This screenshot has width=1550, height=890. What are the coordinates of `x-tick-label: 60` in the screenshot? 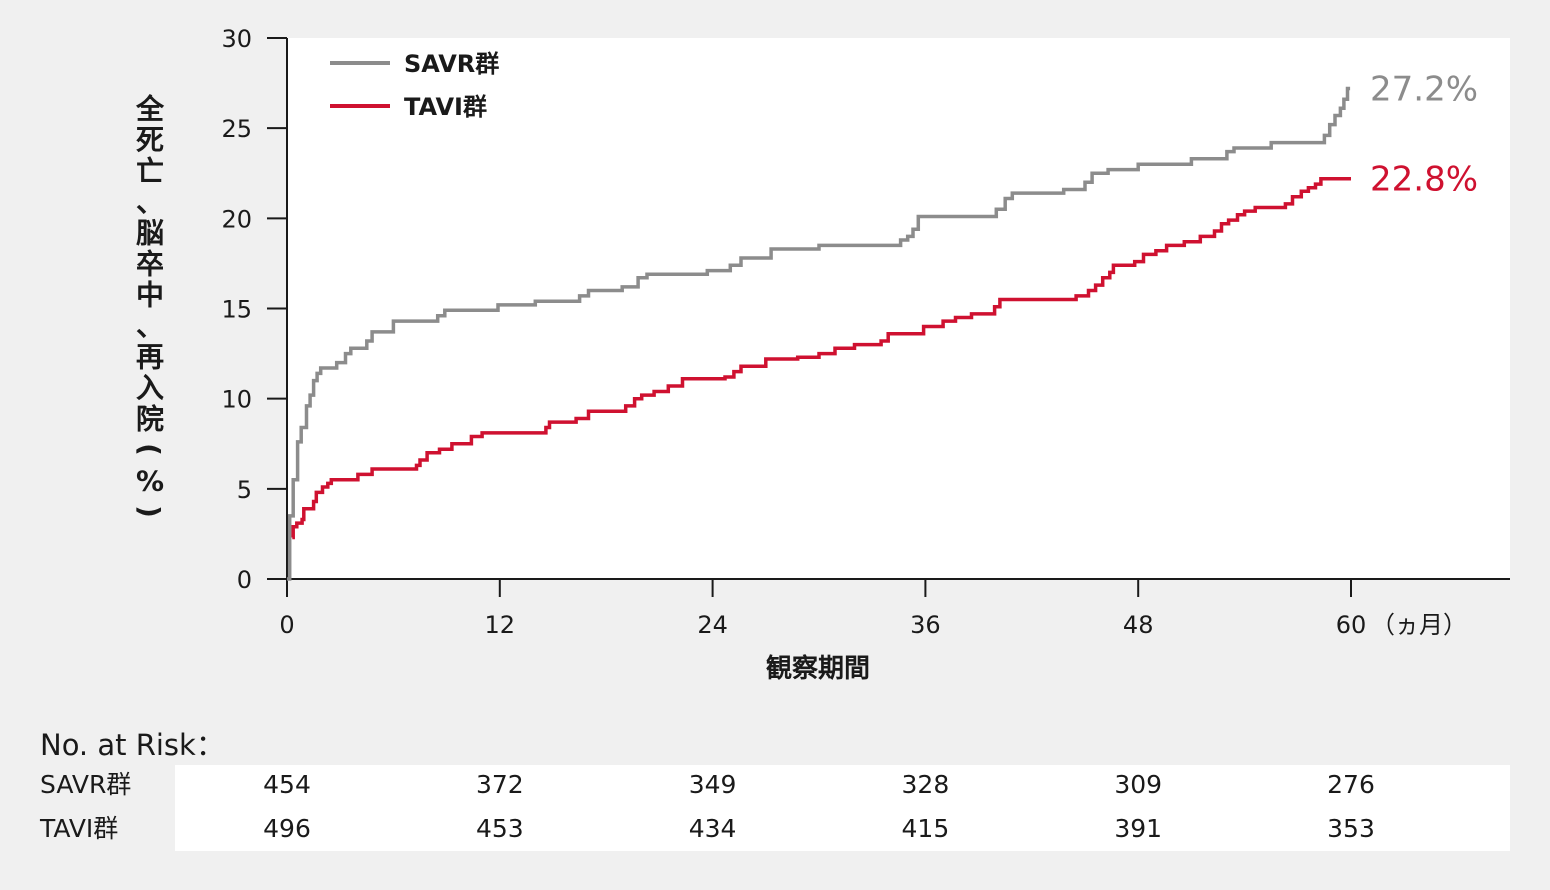 It's located at (1351, 625).